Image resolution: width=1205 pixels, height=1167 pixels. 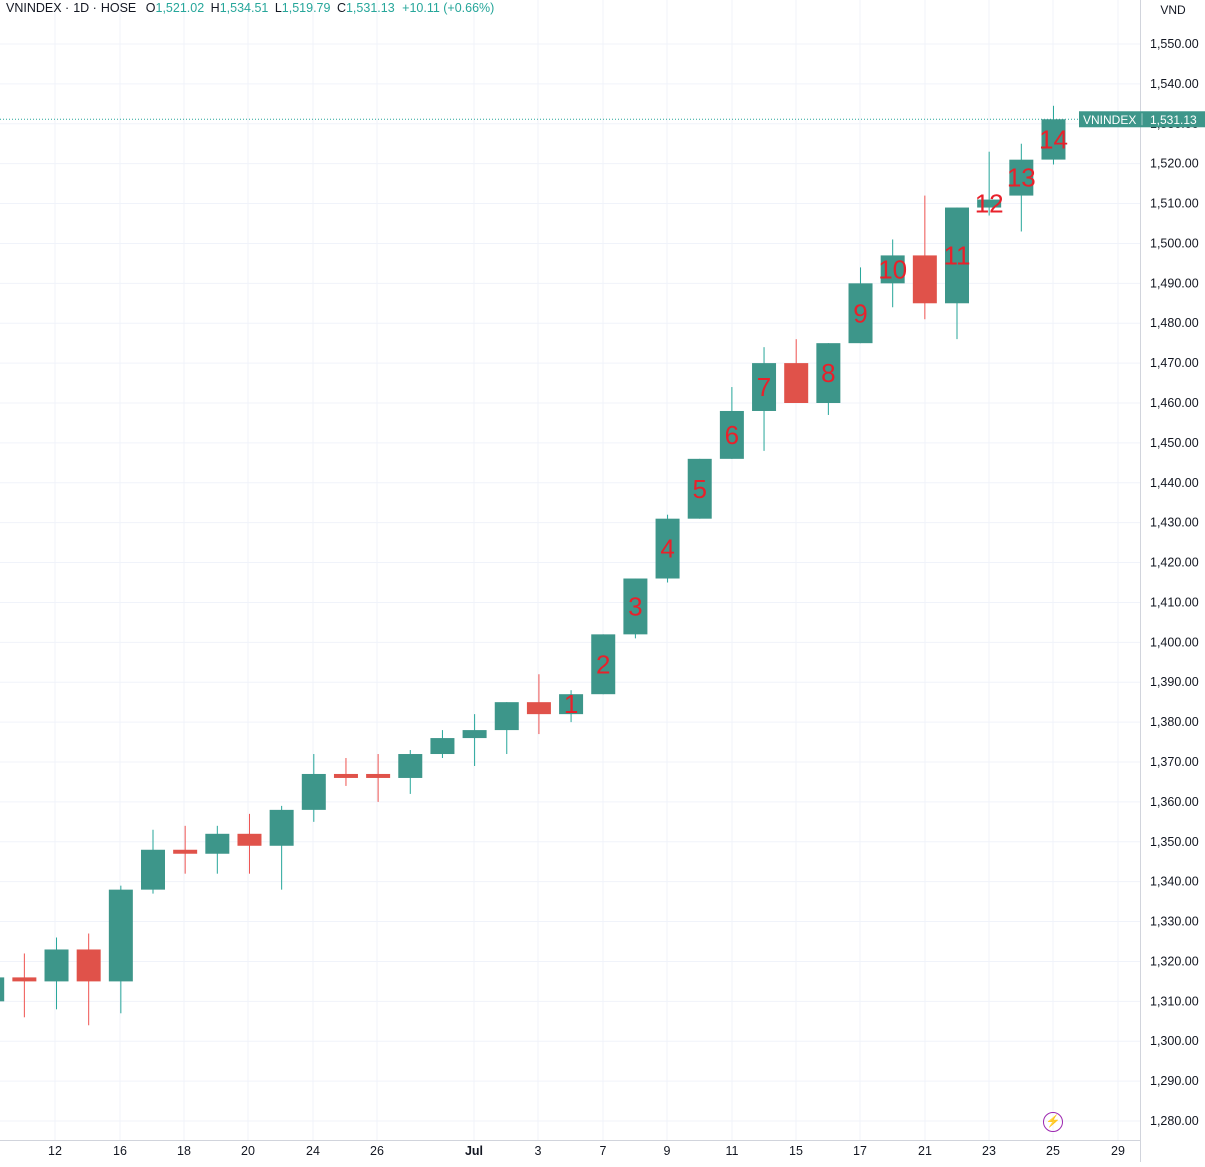 What do you see at coordinates (1174, 483) in the screenshot?
I see `price-tick-label: 1,440.00` at bounding box center [1174, 483].